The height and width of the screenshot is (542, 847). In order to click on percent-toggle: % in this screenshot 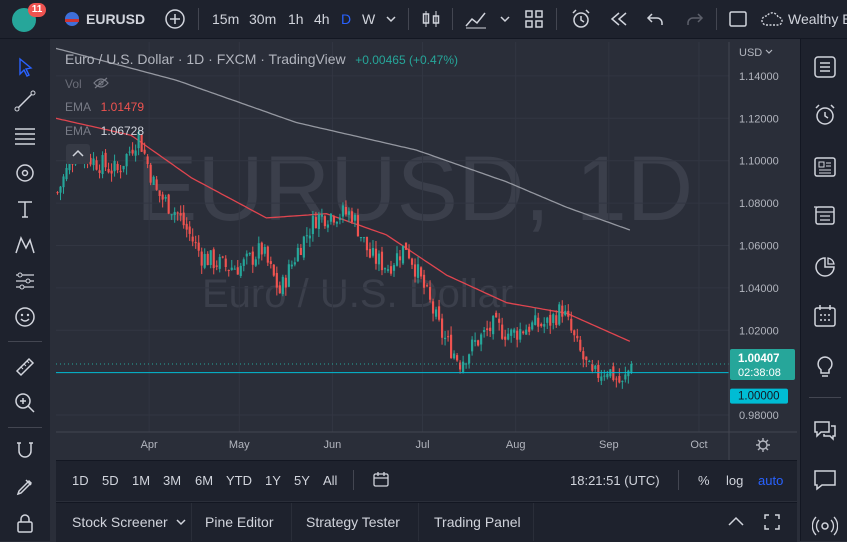, I will do `click(704, 480)`.